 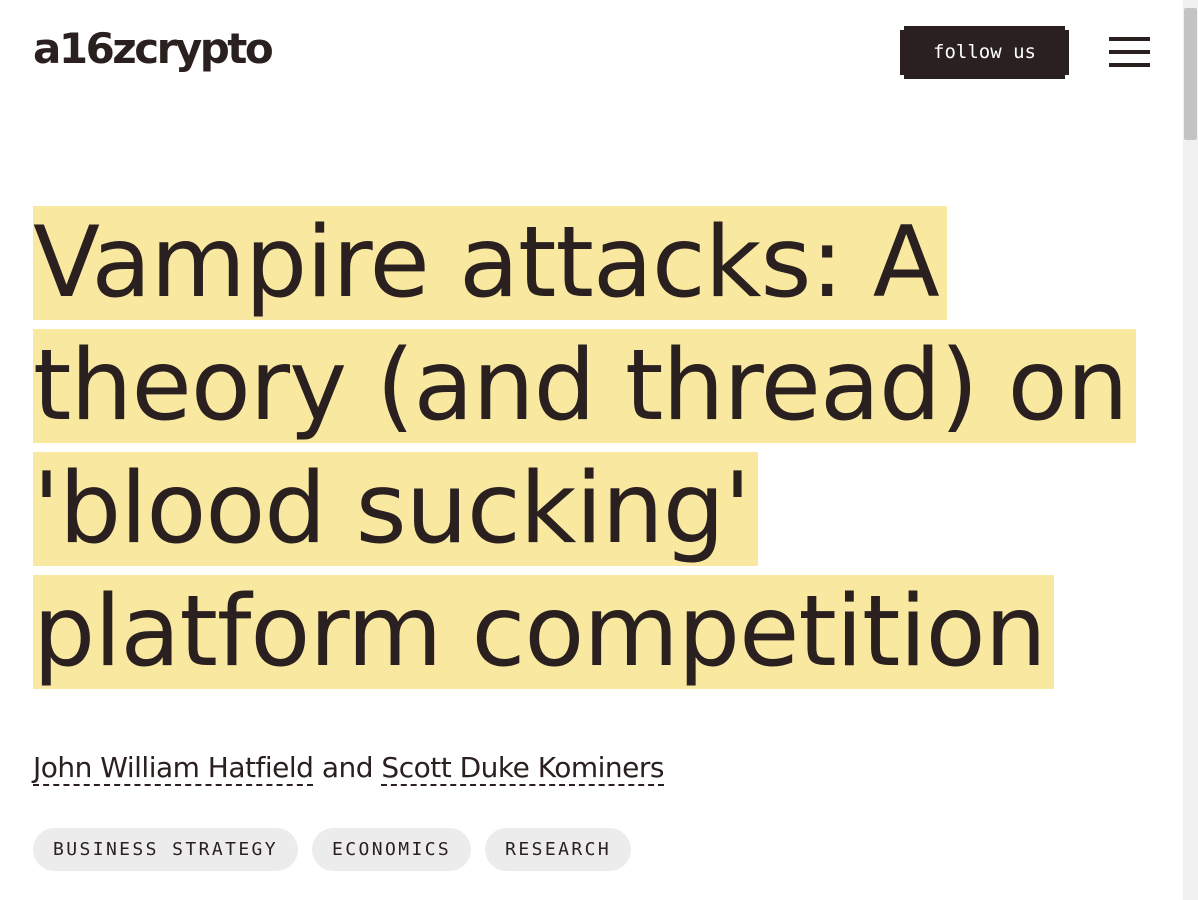 What do you see at coordinates (153, 48) in the screenshot?
I see `site-logo: a16zcrypto` at bounding box center [153, 48].